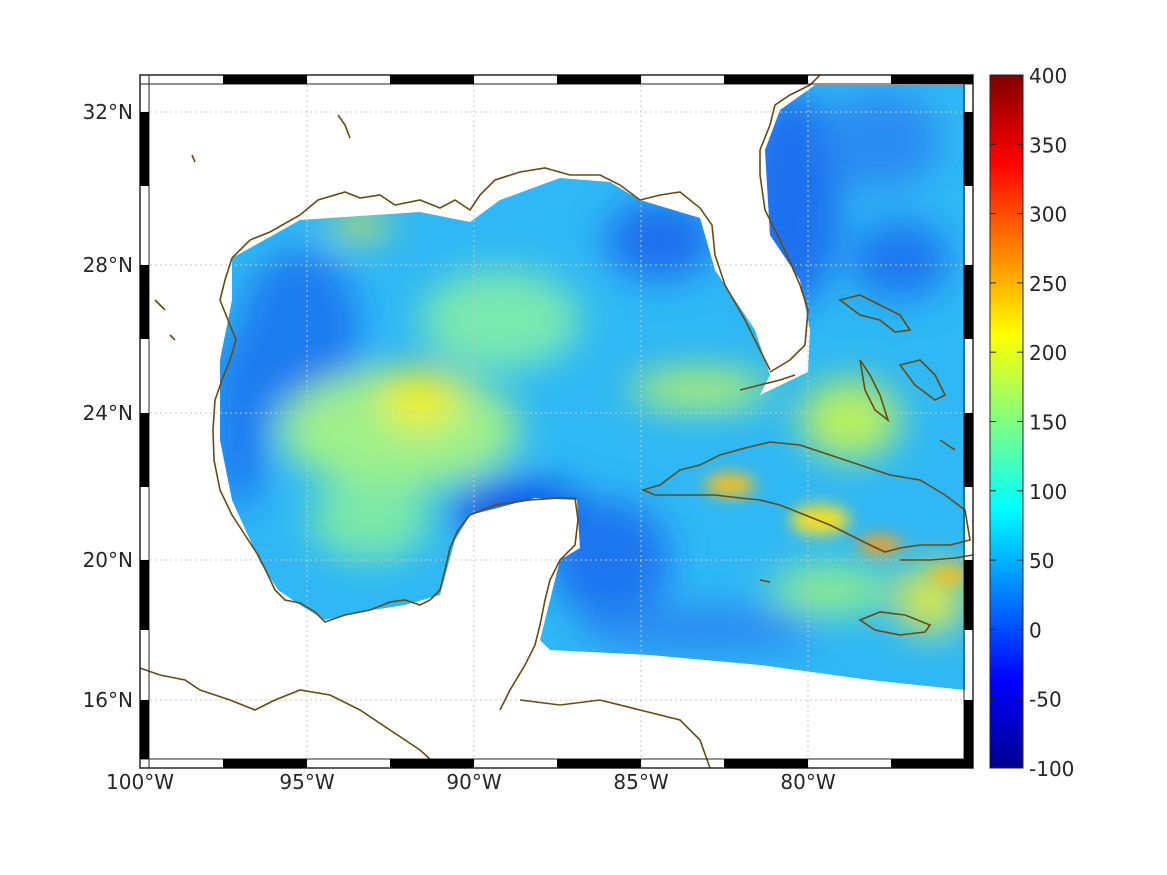 The image size is (1167, 875). I want to click on colorbar-ticks: 400 350 300 250 200 150 100 50 0 -50 -100, so click(1032, 422).